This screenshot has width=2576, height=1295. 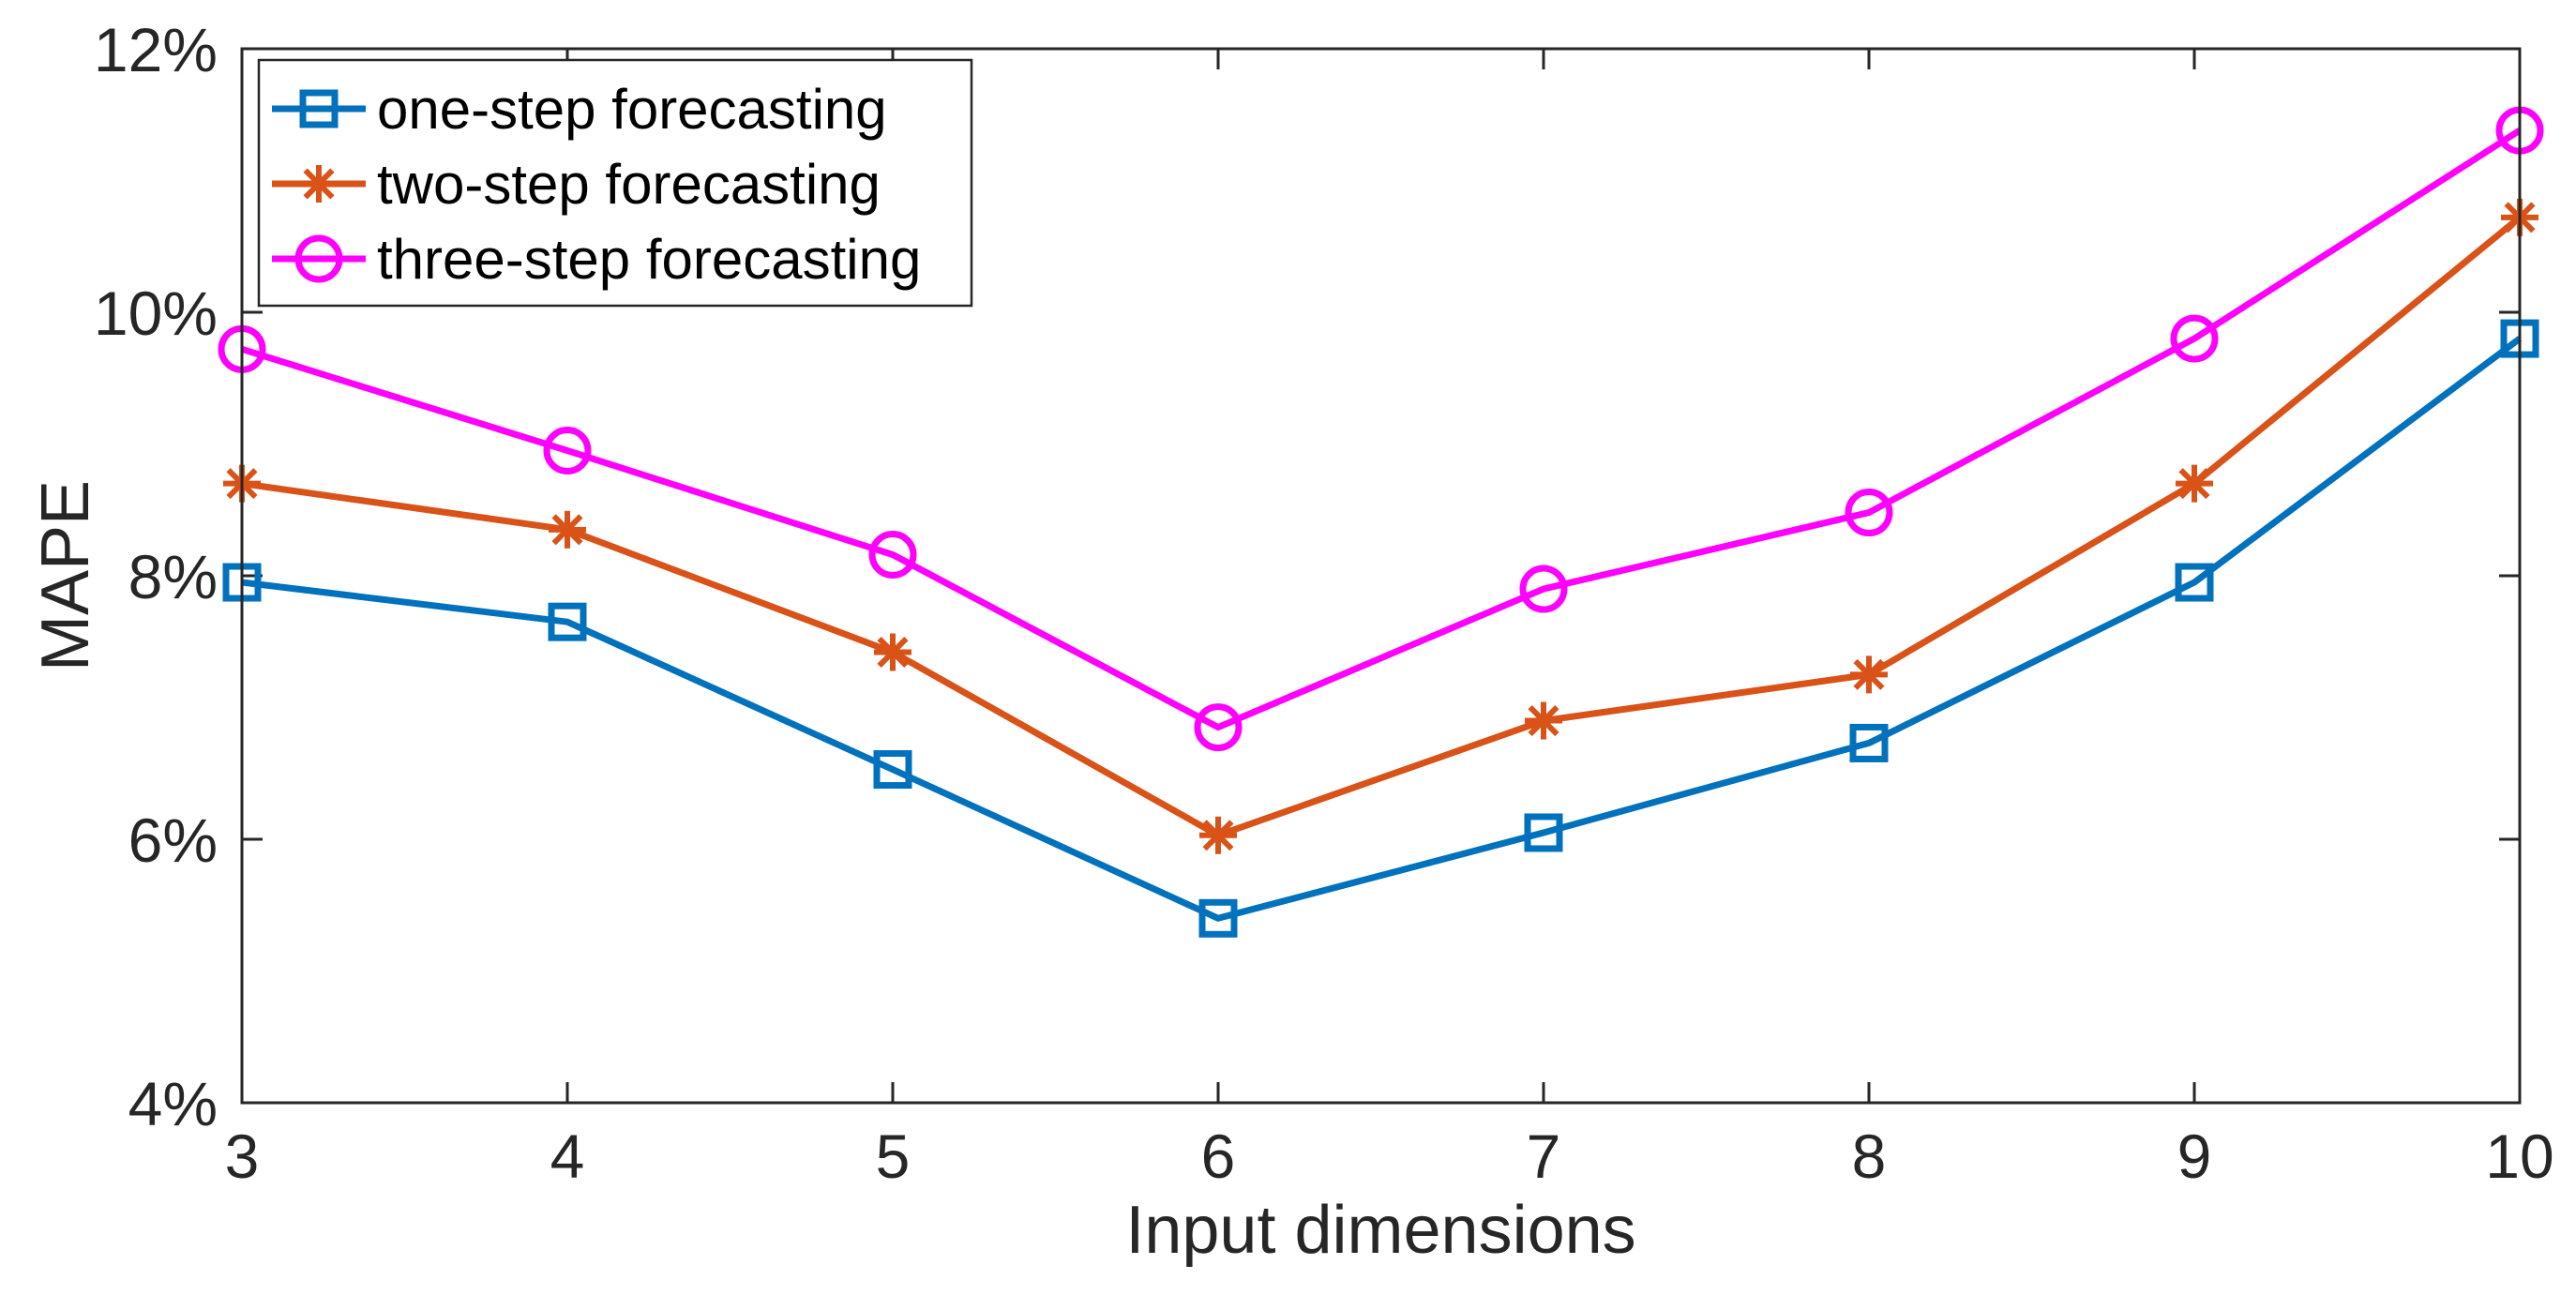 I want to click on x-tick-label: 7, so click(x=1544, y=1156).